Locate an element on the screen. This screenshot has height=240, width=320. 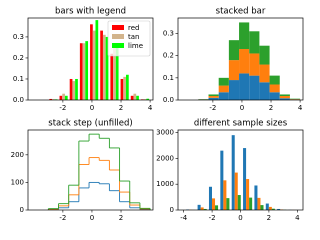
legend-label: tan is located at coordinates (133, 37).